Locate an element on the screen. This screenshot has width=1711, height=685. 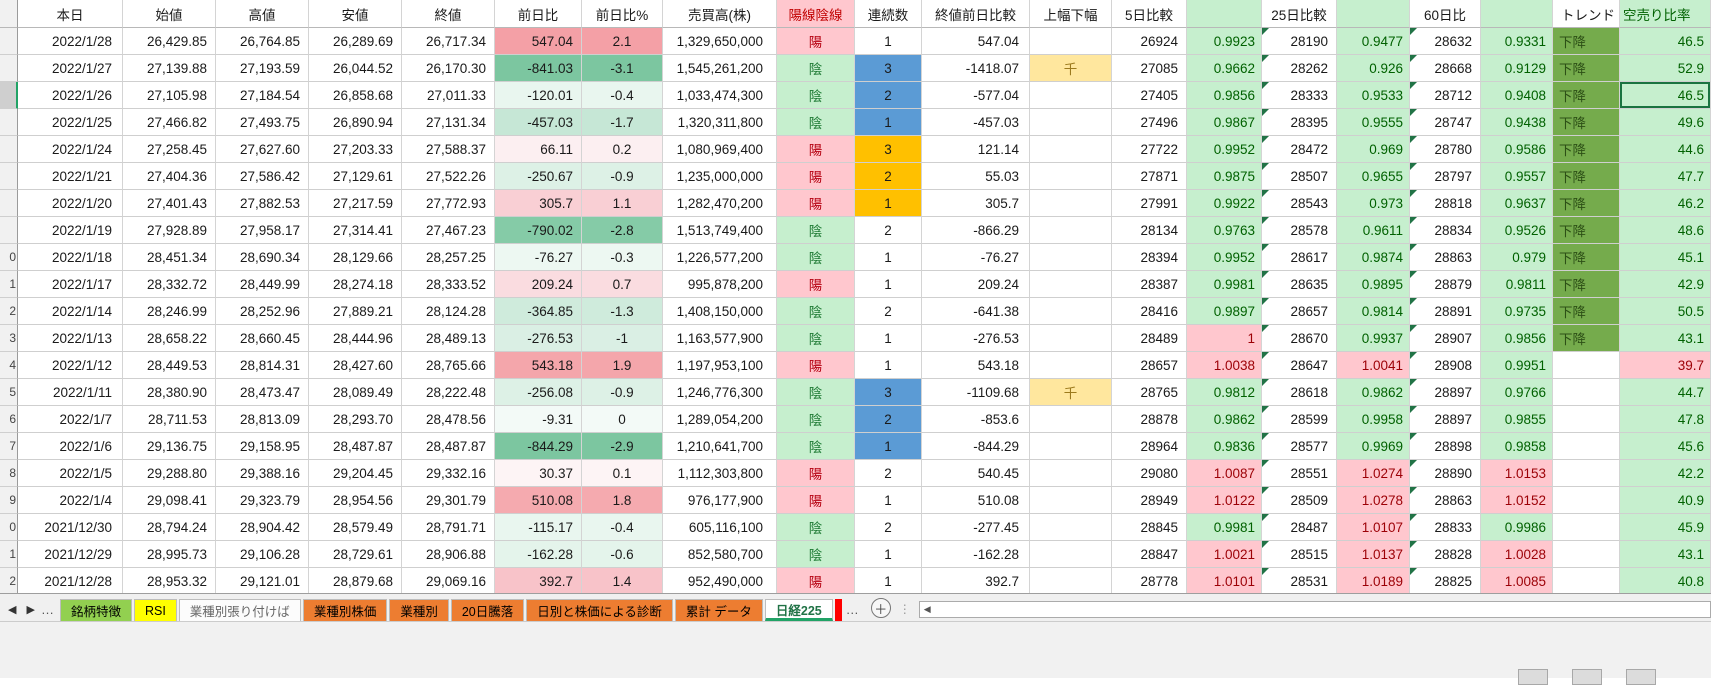
cell-low: 28,444.96 is located at coordinates (355, 338).